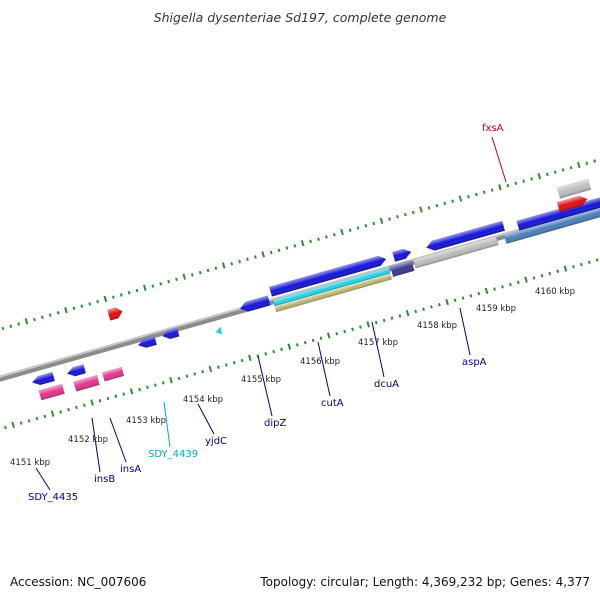  What do you see at coordinates (173, 454) in the screenshot?
I see `gene-label: SDY_4439` at bounding box center [173, 454].